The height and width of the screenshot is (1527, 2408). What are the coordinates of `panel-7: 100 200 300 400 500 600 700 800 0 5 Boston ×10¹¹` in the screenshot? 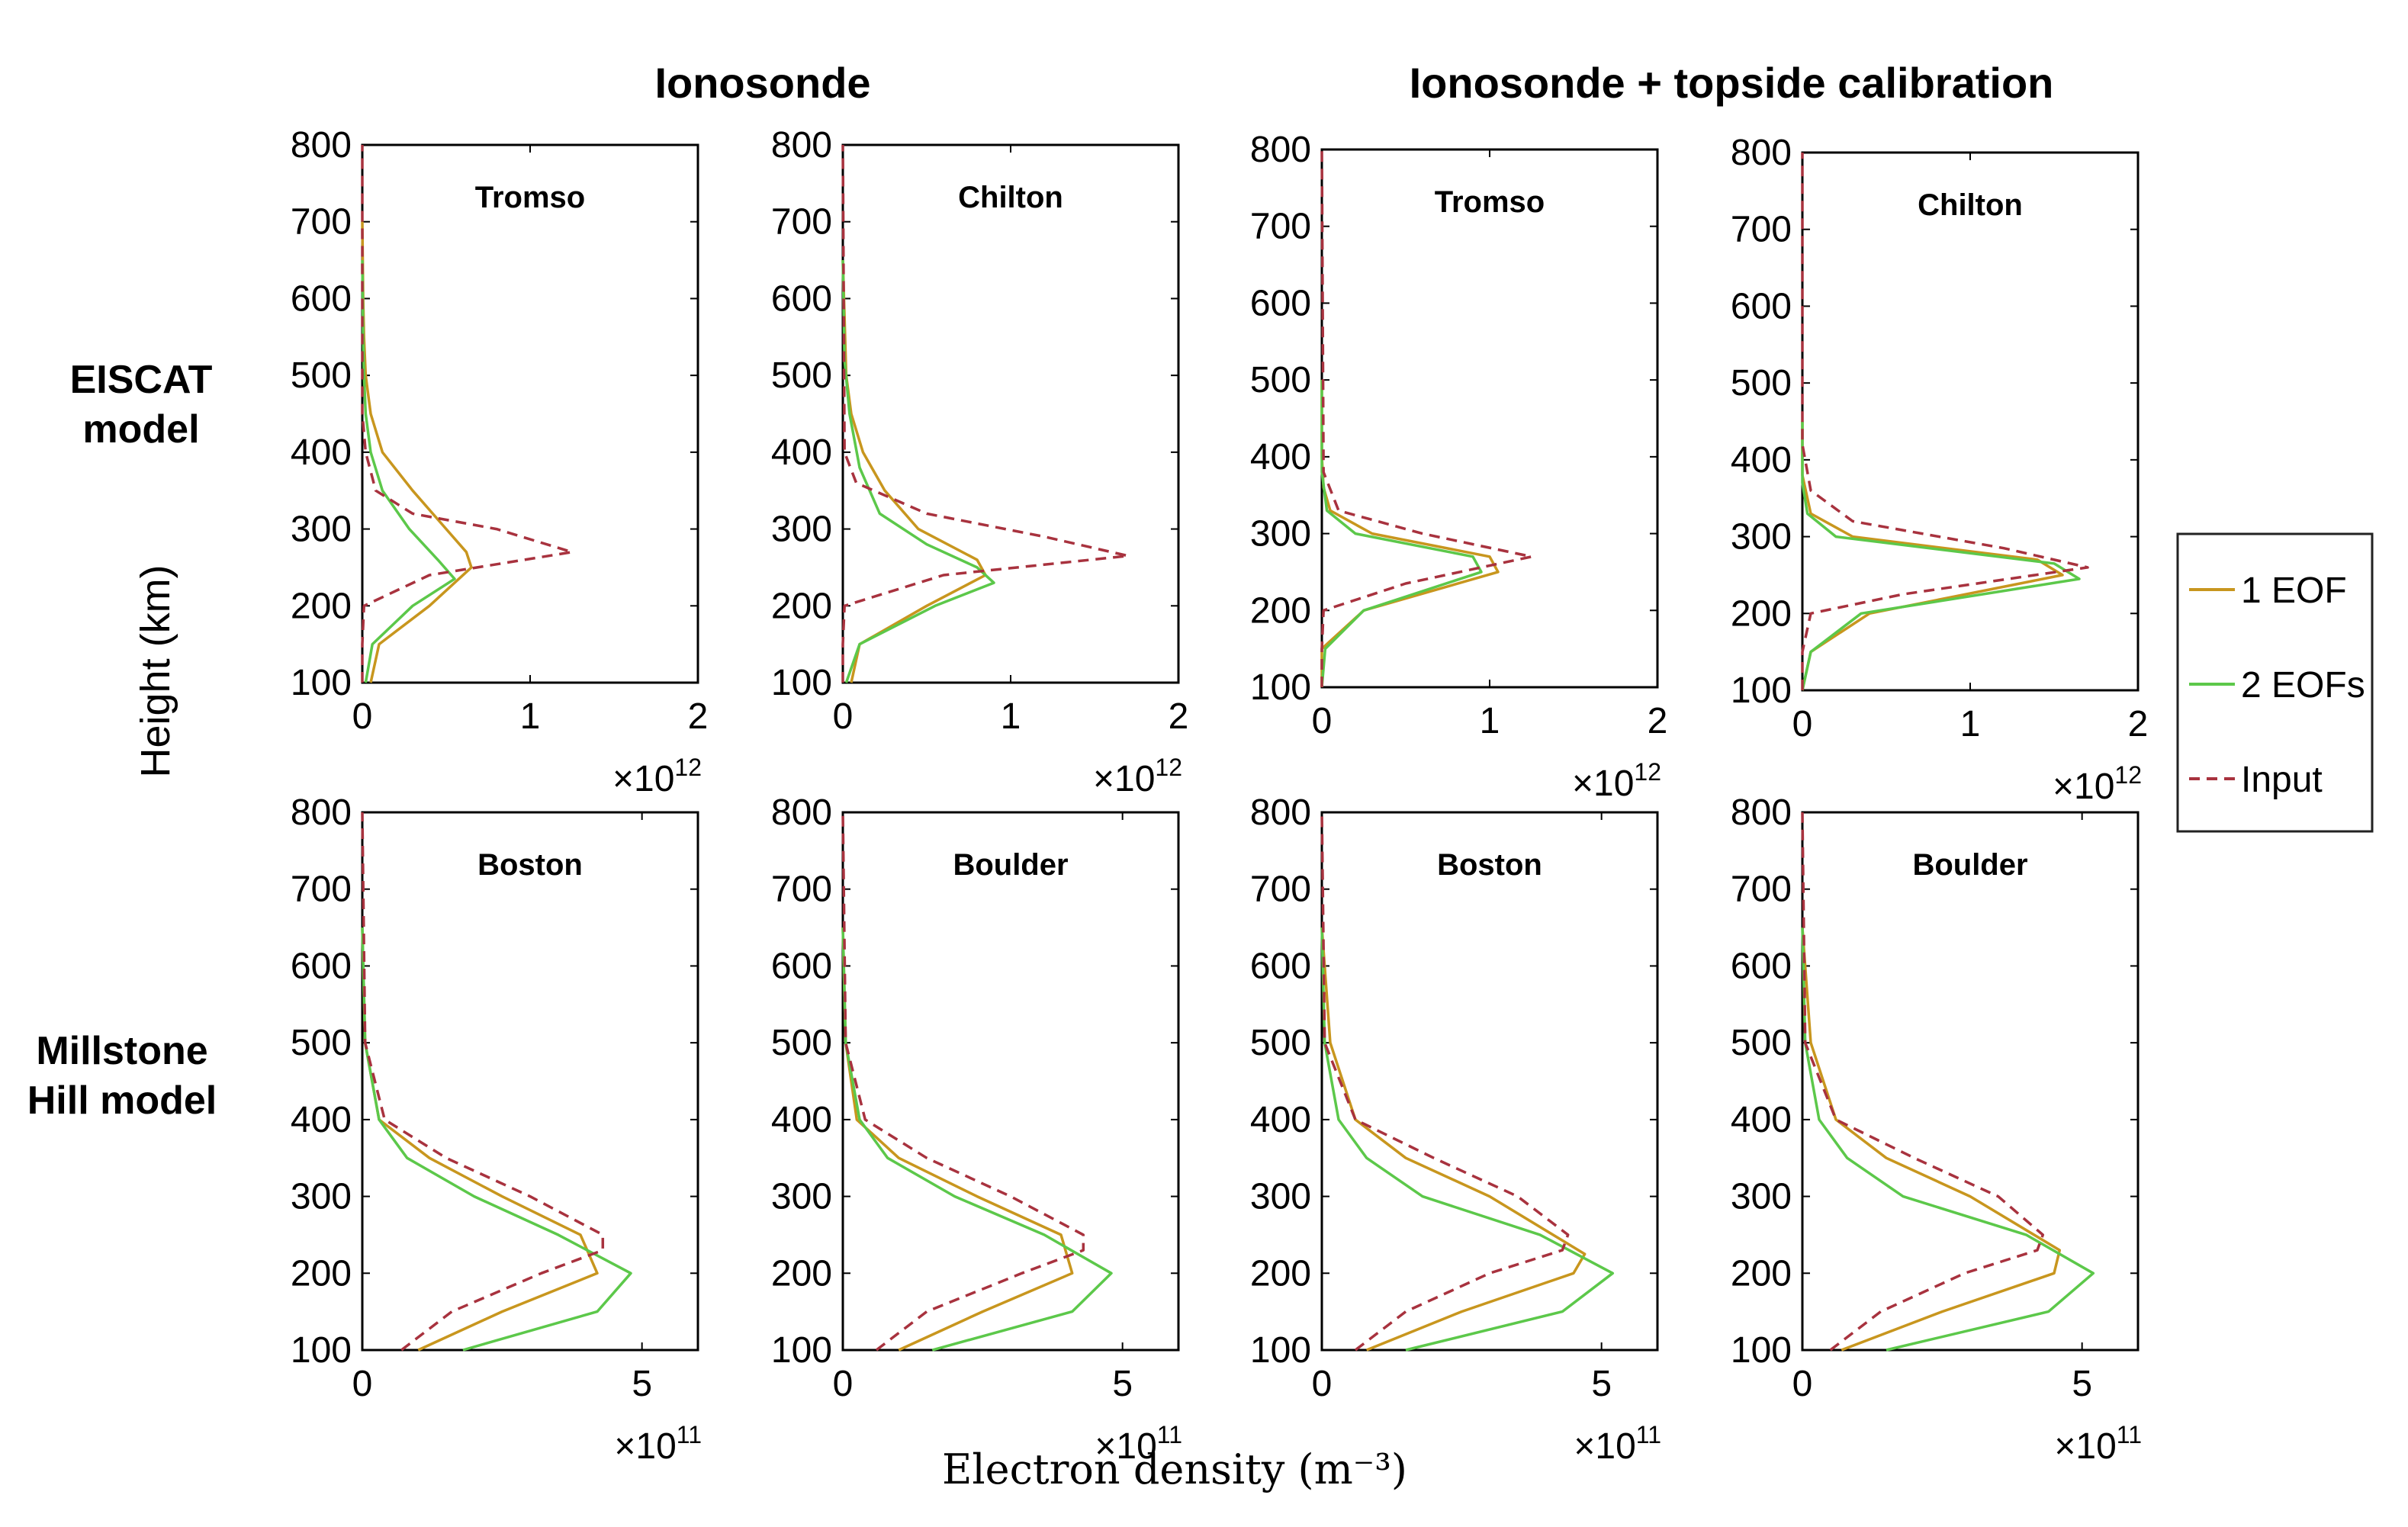 It's located at (1455, 1129).